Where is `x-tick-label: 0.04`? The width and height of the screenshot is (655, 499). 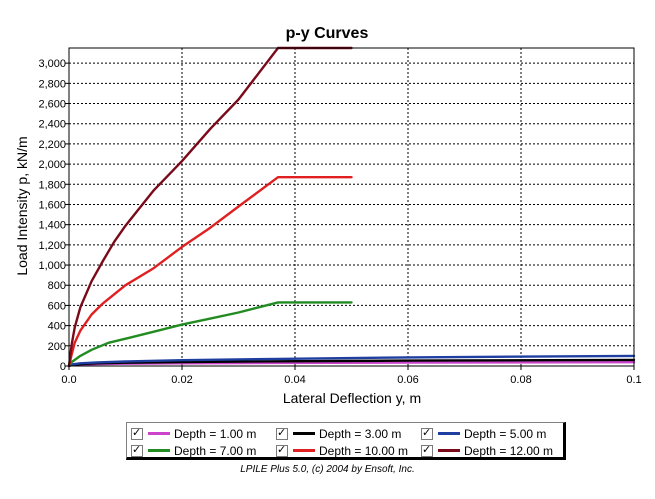
x-tick-label: 0.04 is located at coordinates (294, 380).